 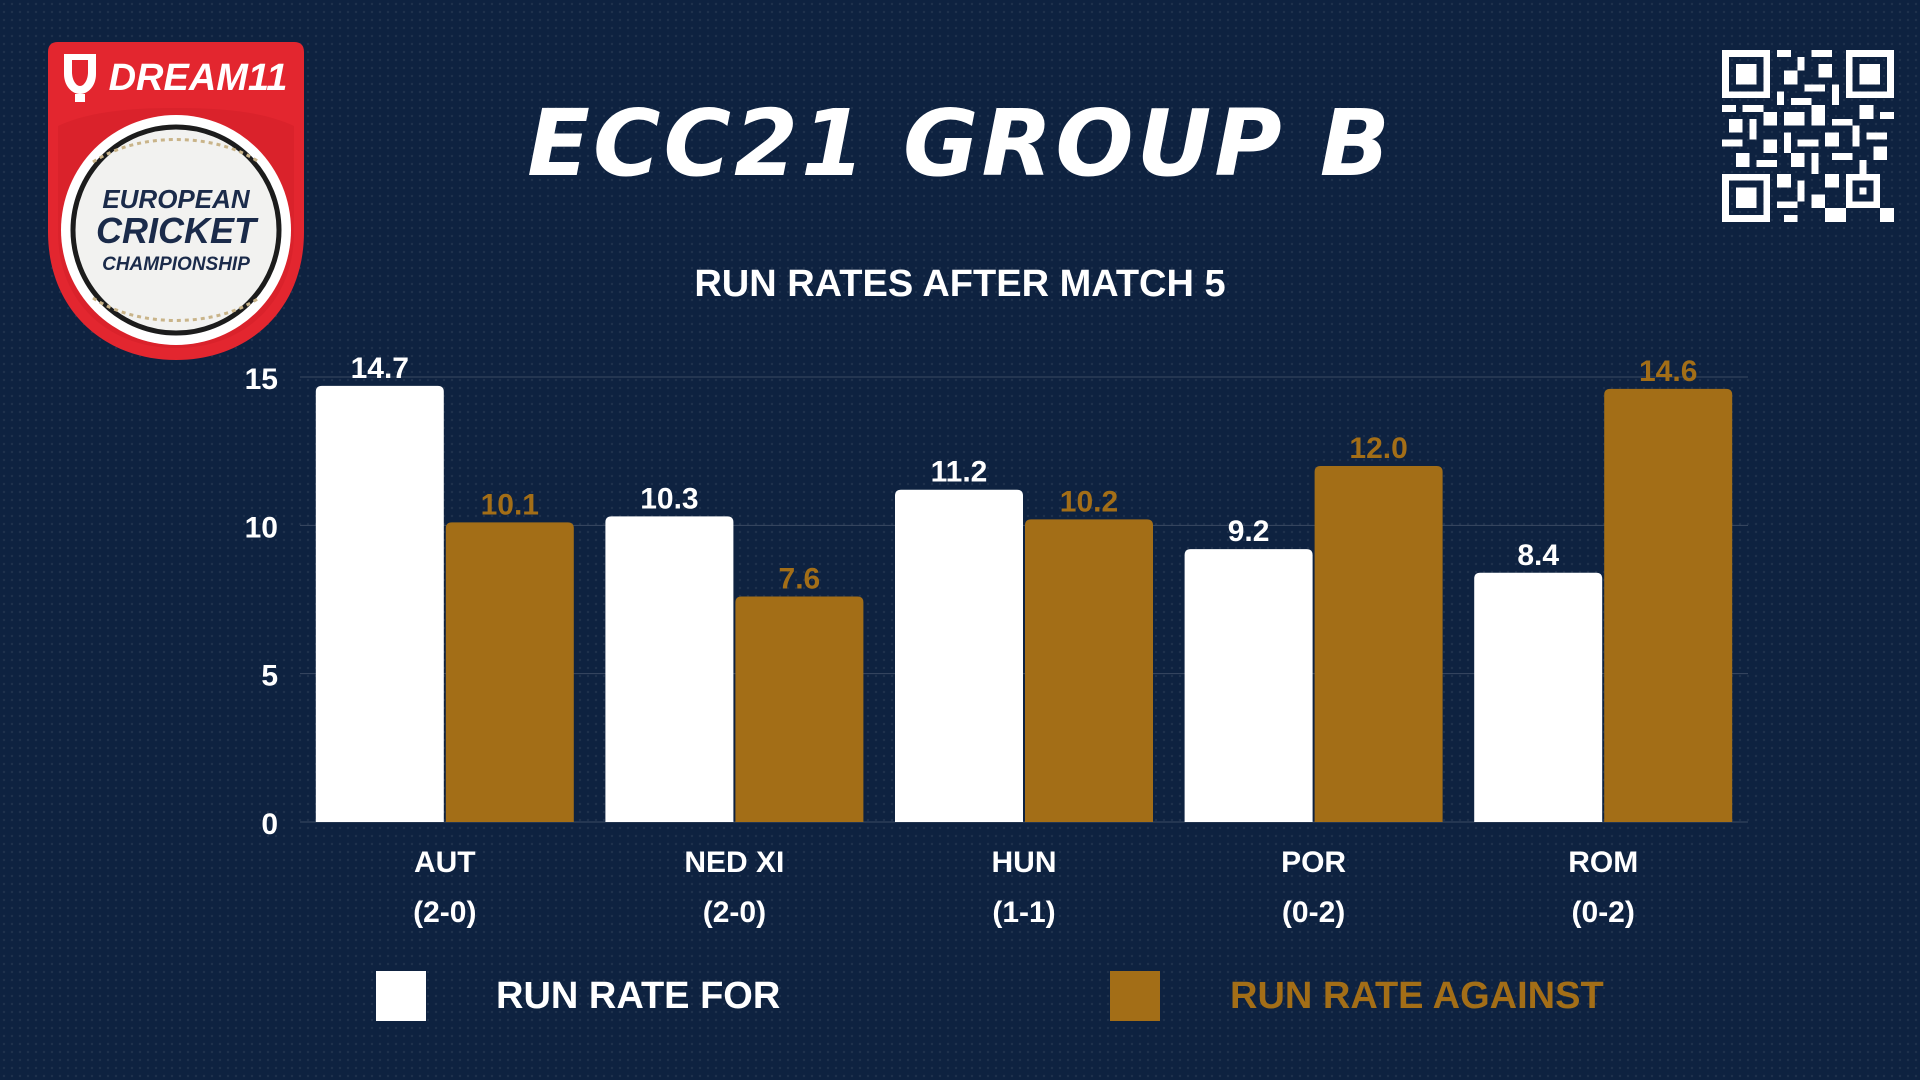 I want to click on data-label-for: 9.2, so click(x=1249, y=531).